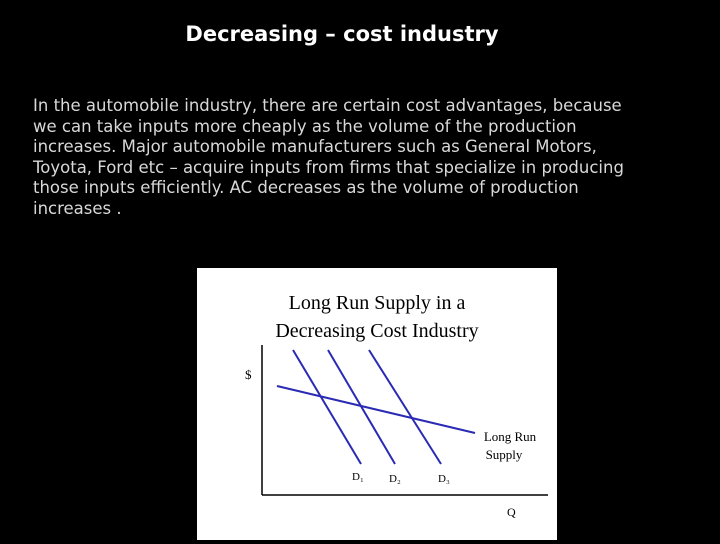  I want to click on x-axis-label: Q, so click(511, 512).